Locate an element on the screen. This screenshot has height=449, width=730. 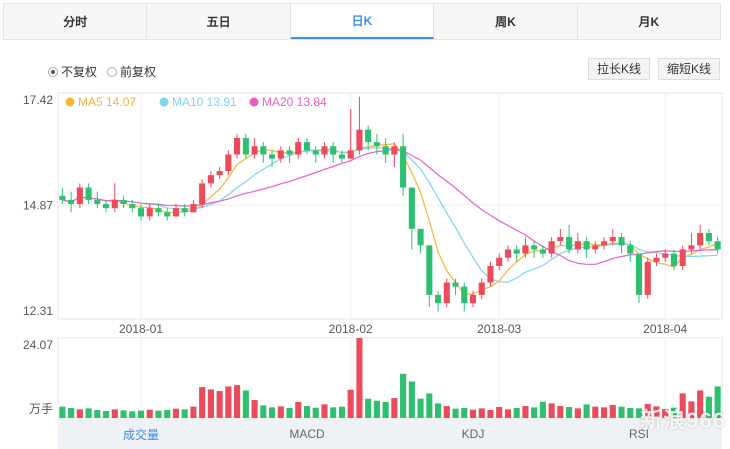
forward-adjust-radio: 前复权 is located at coordinates (131, 71).